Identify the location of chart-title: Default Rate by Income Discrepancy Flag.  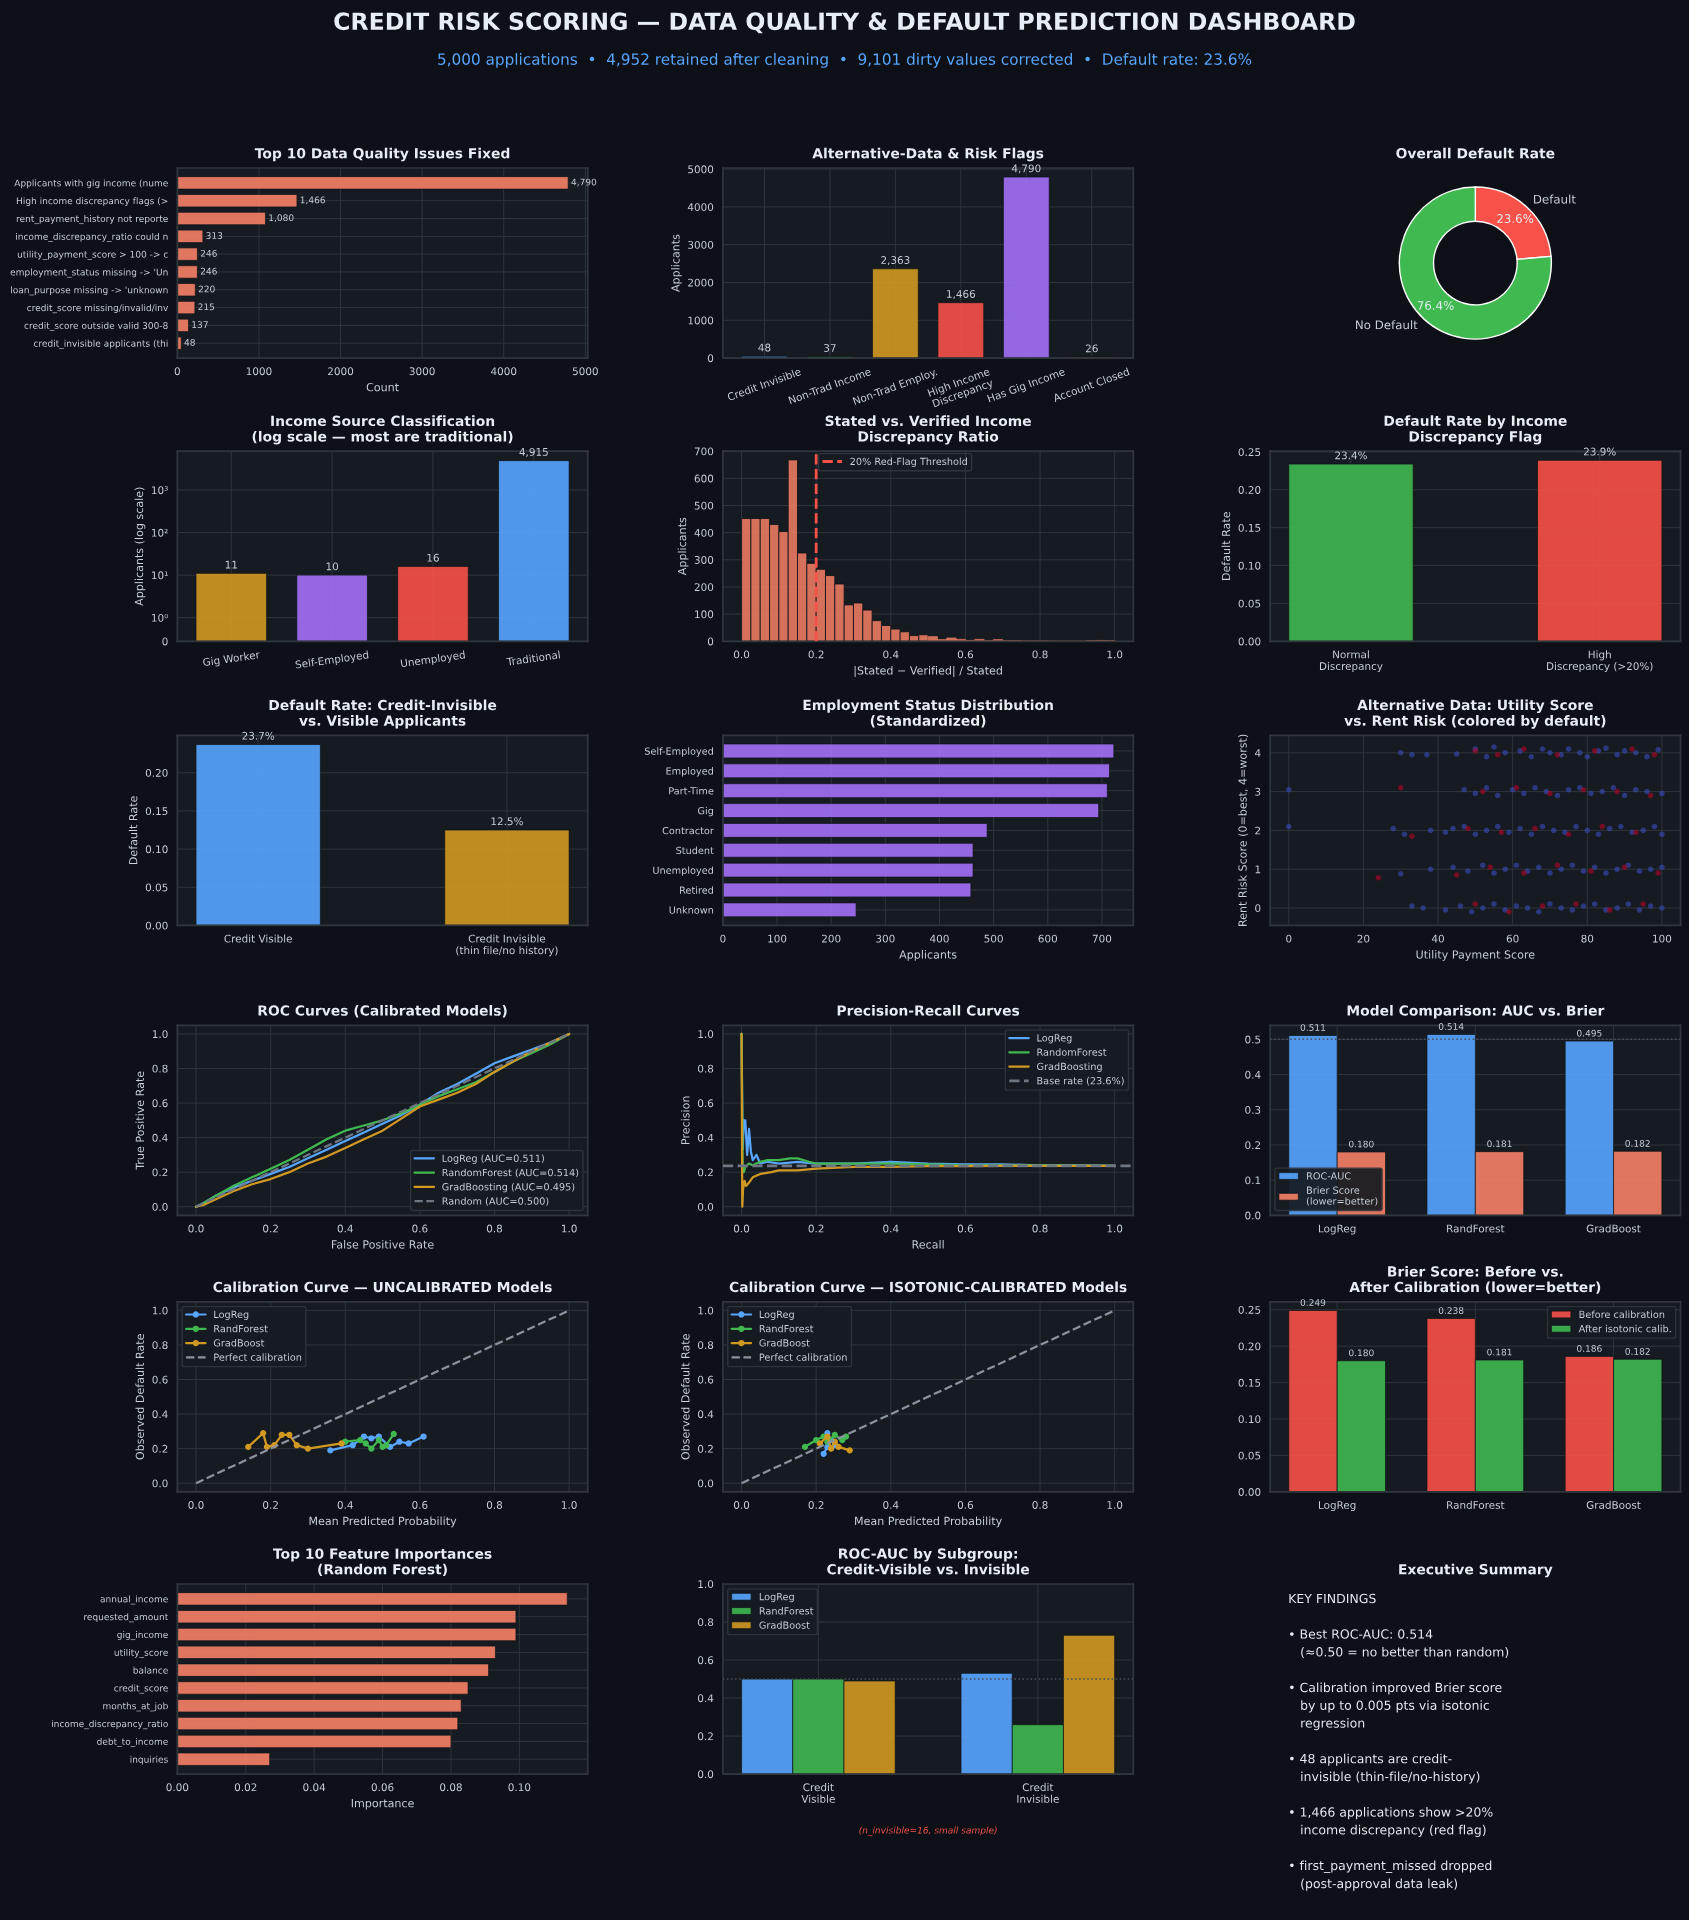
(1475, 430).